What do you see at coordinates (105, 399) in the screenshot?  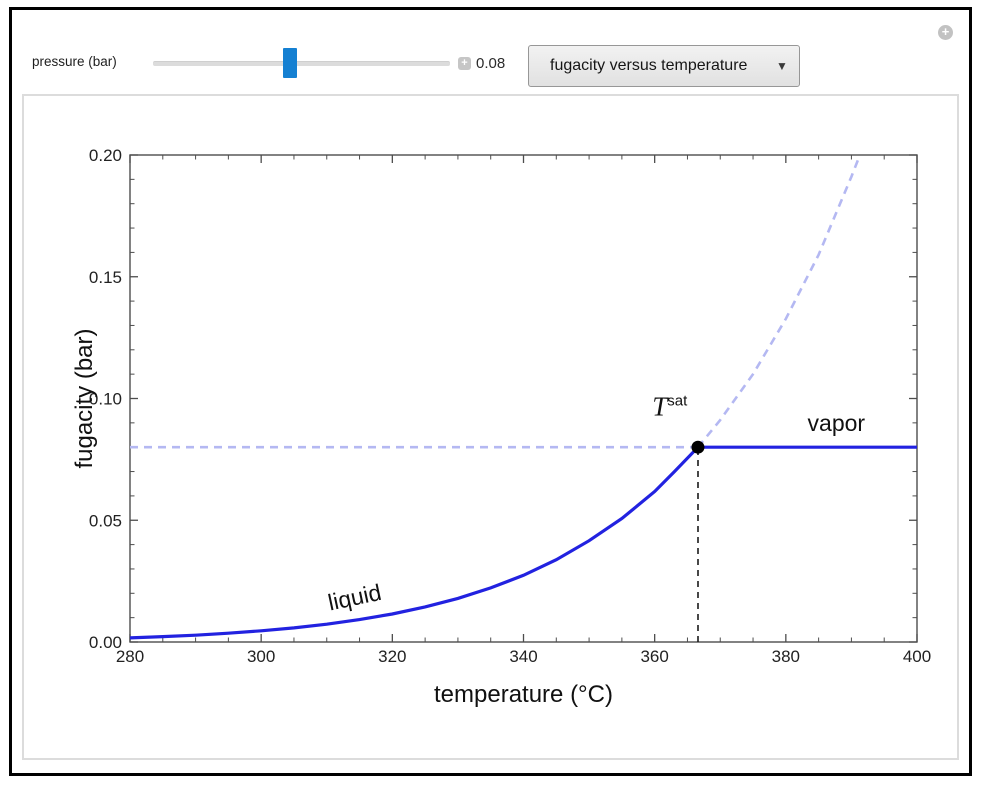 I see `y-tick-label: 0.10` at bounding box center [105, 399].